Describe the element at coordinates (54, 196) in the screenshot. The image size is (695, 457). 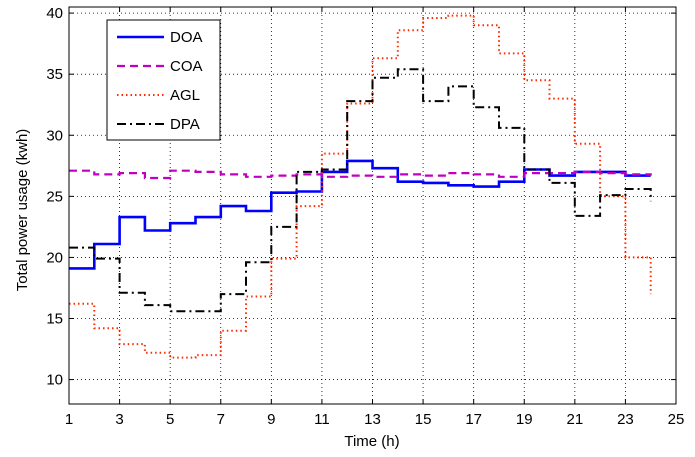
I see `y-tick-label: 25` at that location.